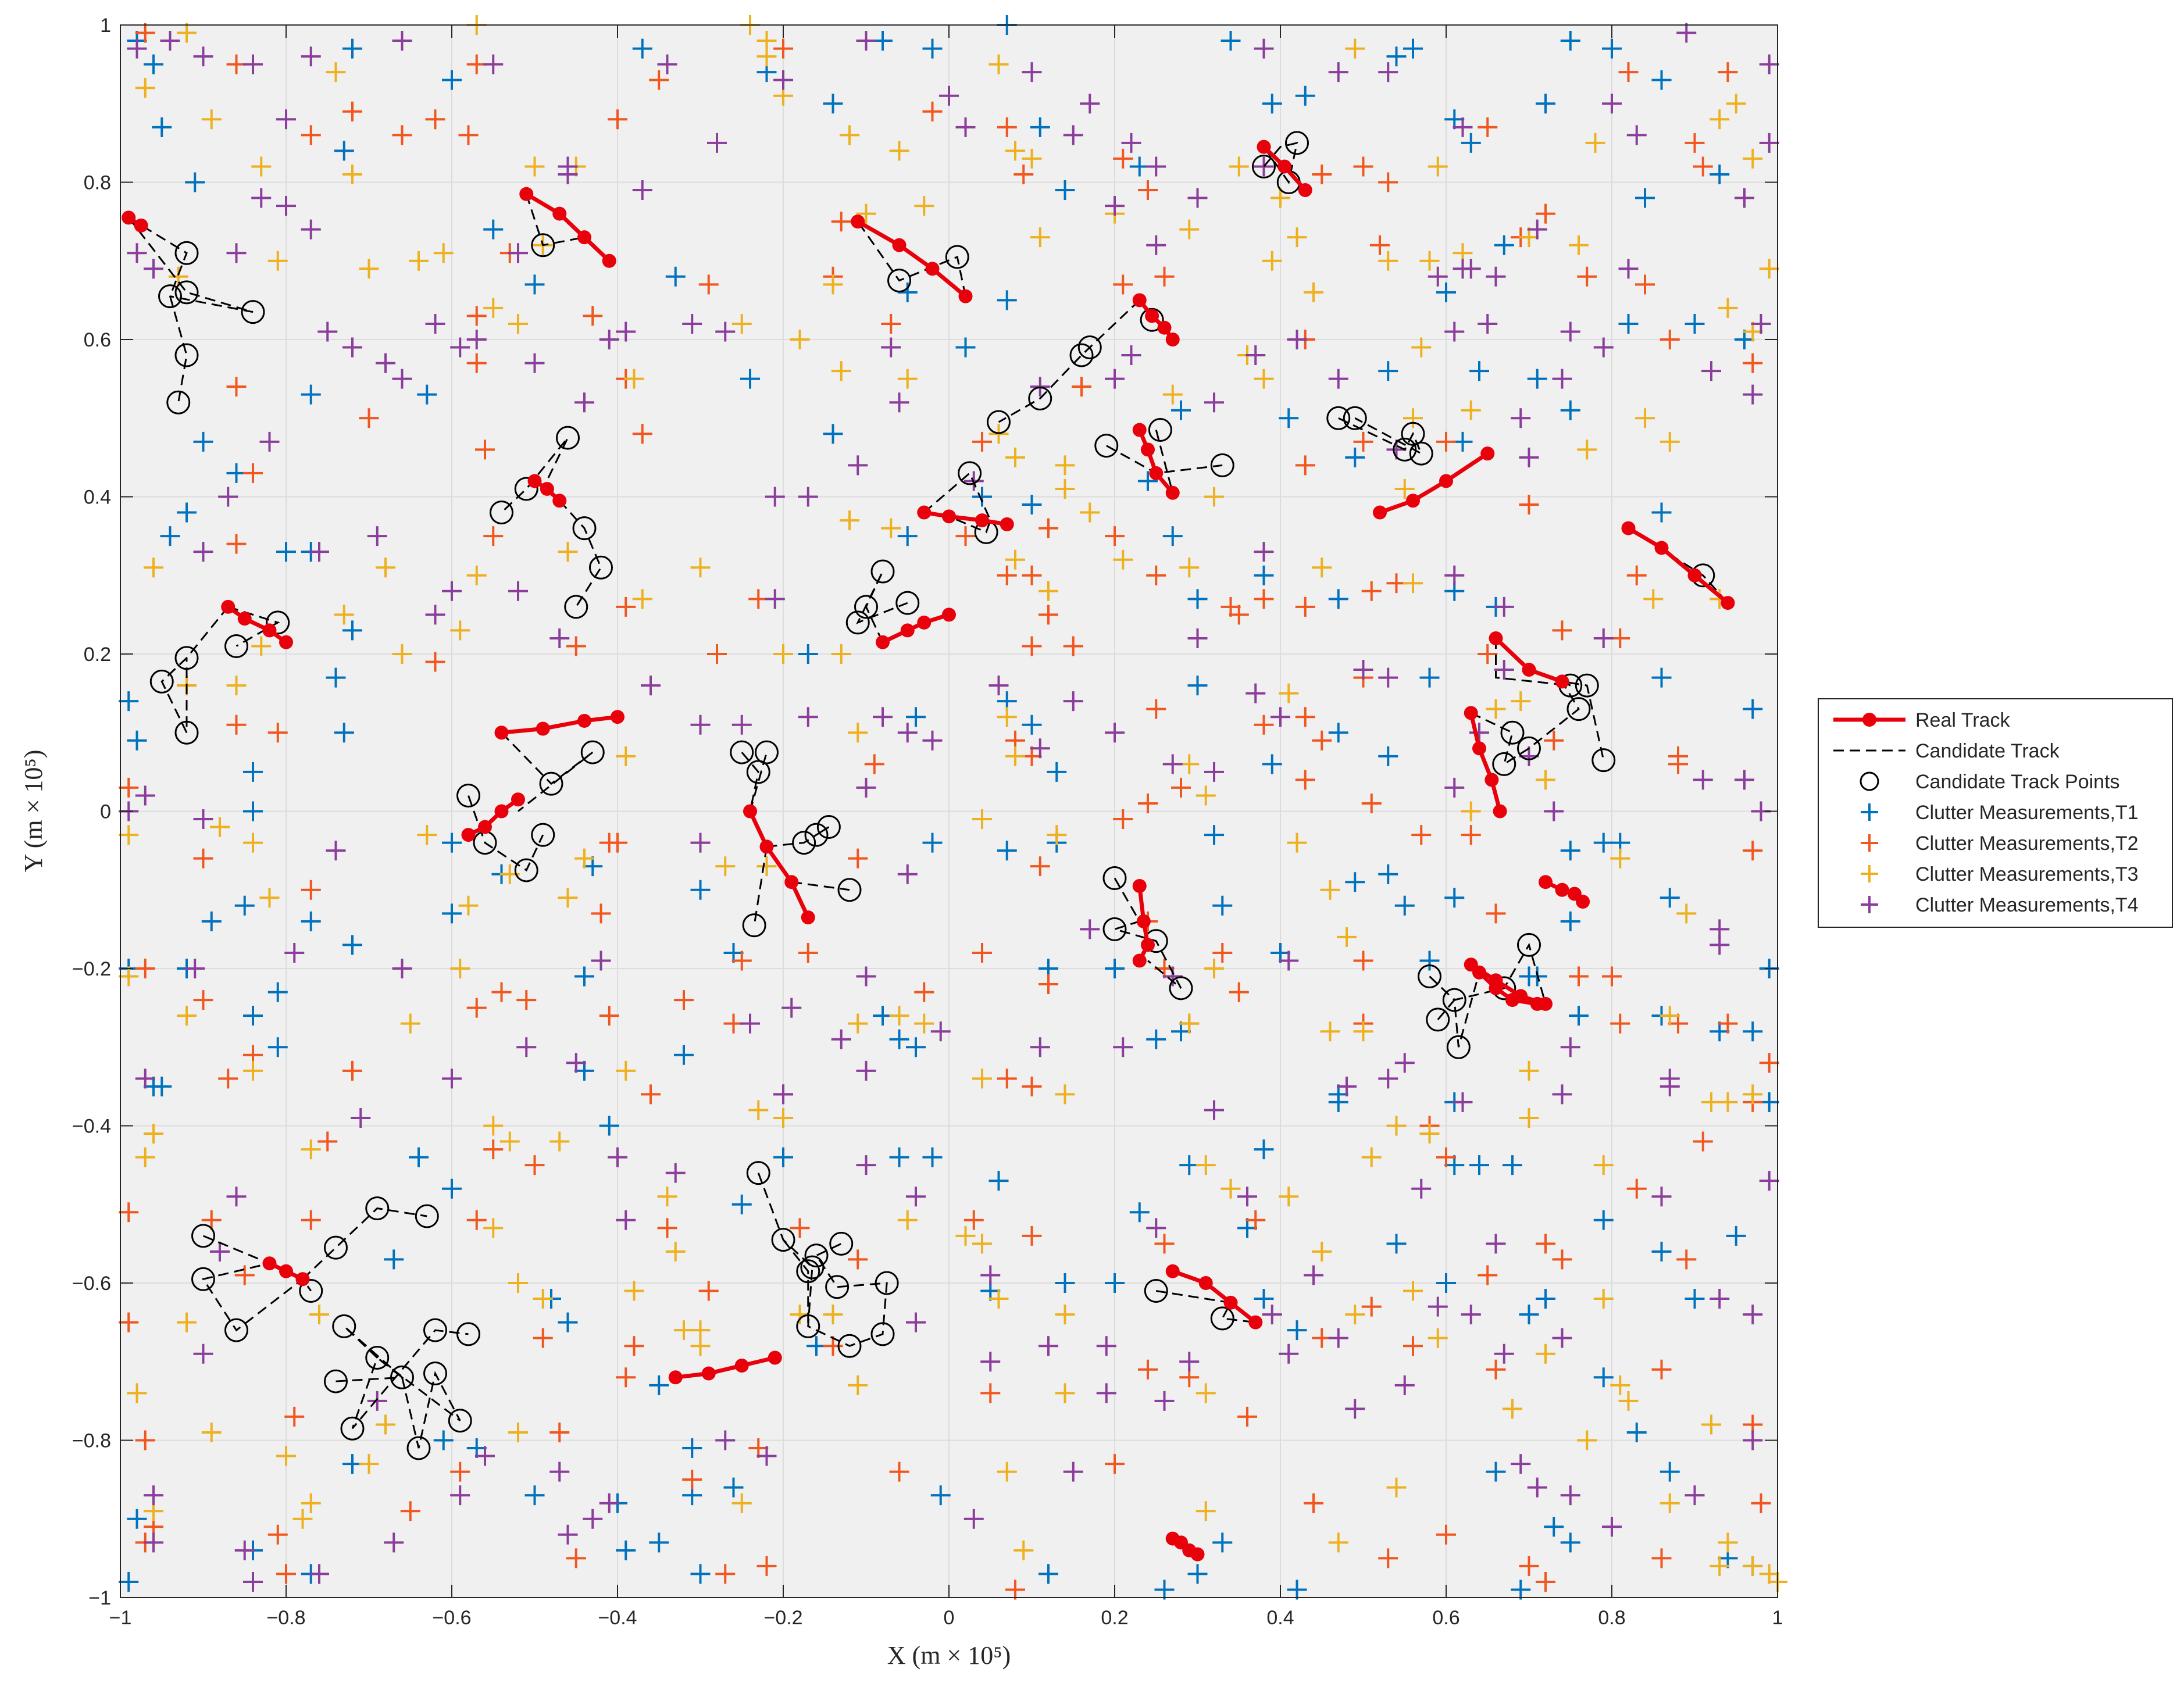  What do you see at coordinates (98, 498) in the screenshot?
I see `y-tick-label: 0.4` at bounding box center [98, 498].